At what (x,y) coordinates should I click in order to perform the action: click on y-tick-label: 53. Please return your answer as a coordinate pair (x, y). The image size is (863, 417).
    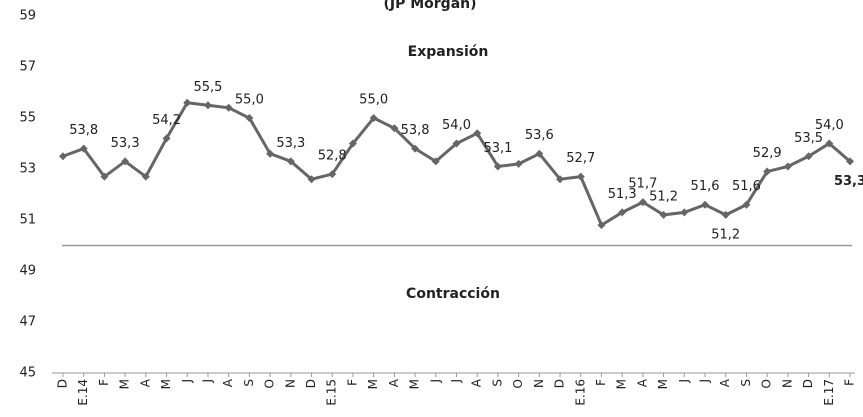
    Looking at the image, I should click on (27, 169).